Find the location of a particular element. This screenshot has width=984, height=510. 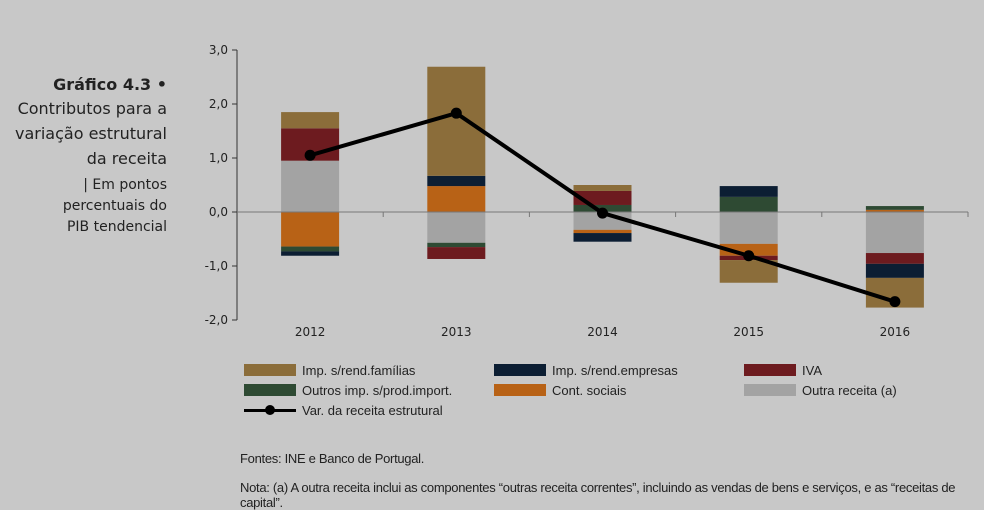

legend-item: Cont. sociais is located at coordinates (560, 390).